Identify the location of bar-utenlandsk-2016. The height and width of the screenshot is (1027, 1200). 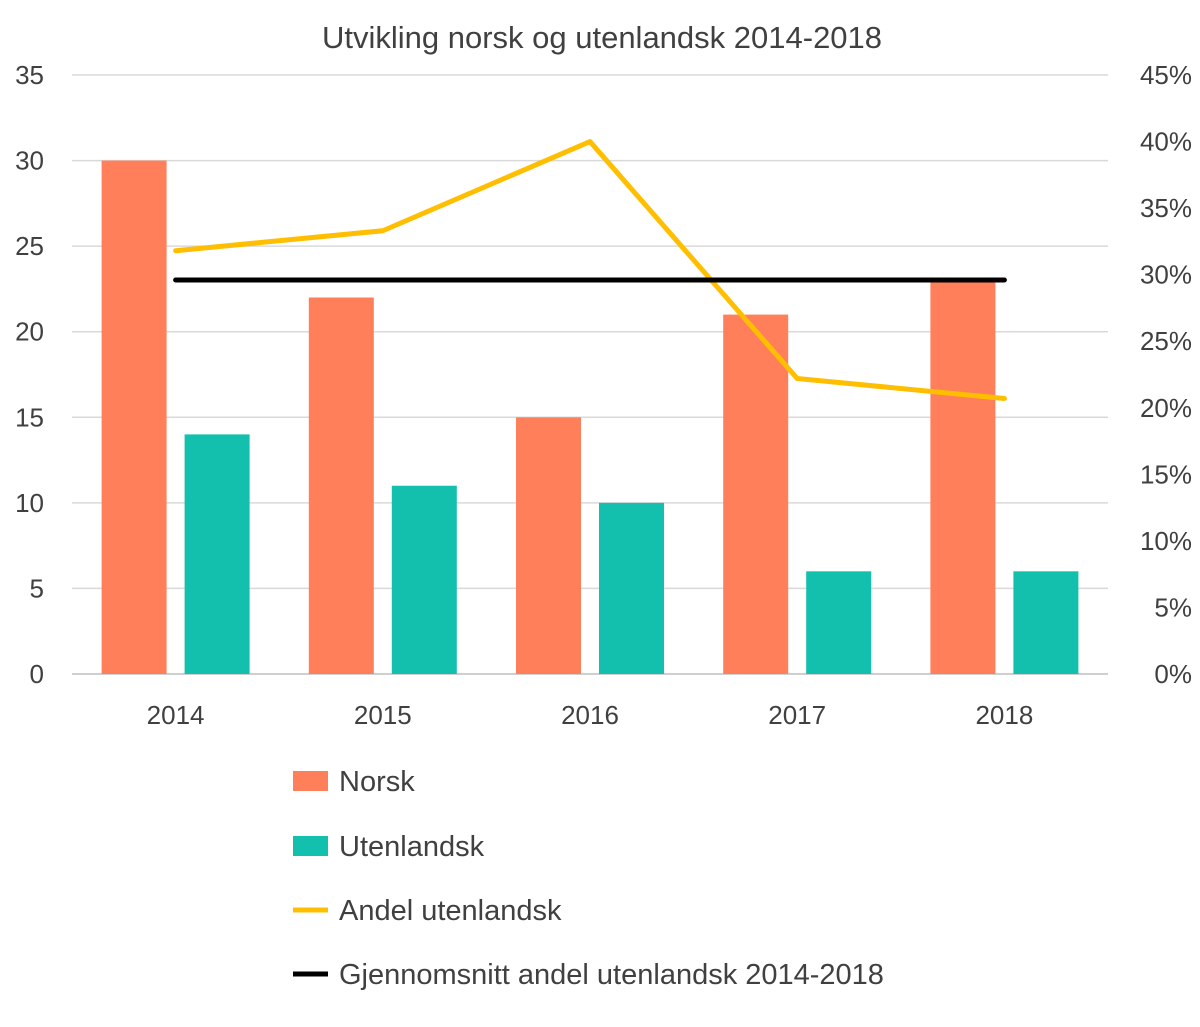
(631, 588).